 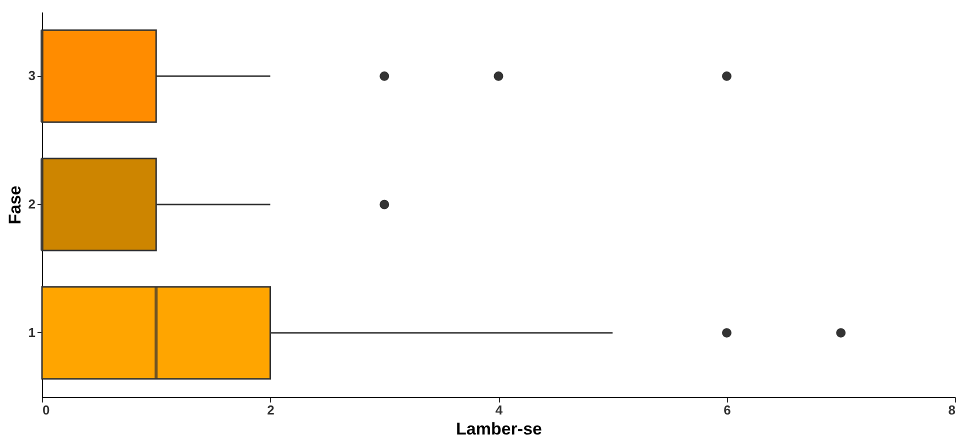 What do you see at coordinates (46, 410) in the screenshot?
I see `x-tick-label: 0` at bounding box center [46, 410].